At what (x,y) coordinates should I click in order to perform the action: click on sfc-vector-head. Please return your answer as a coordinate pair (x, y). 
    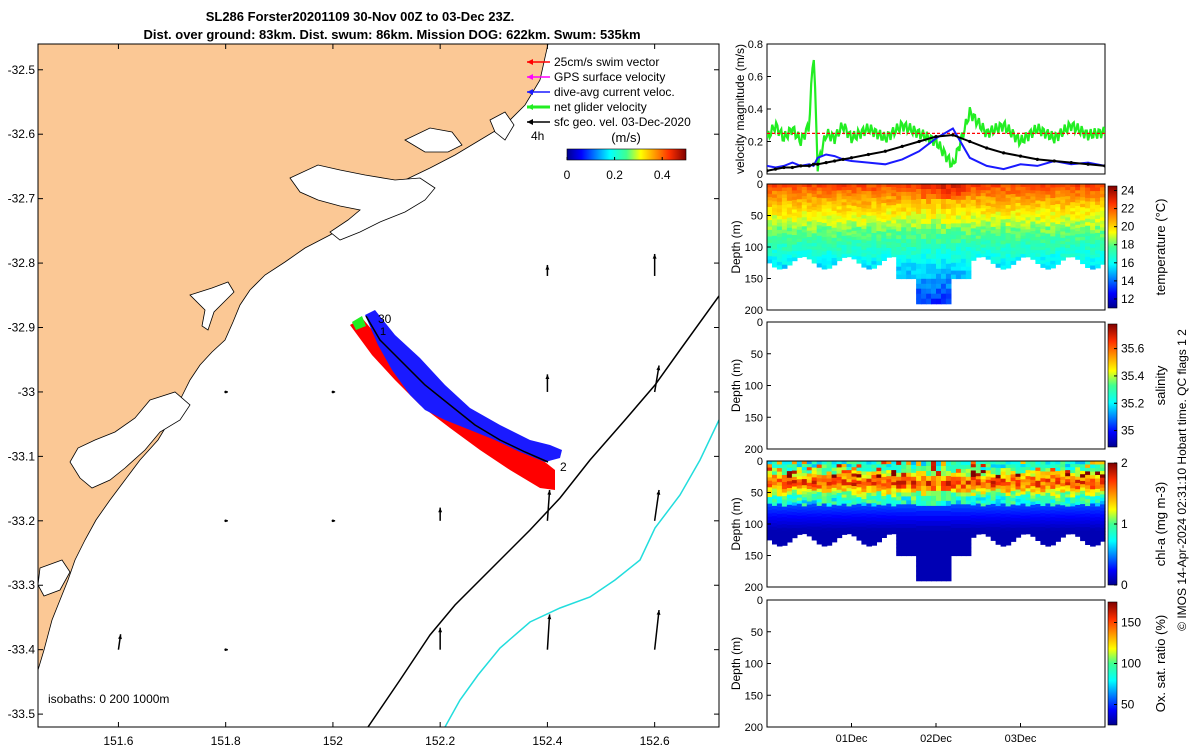
    Looking at the image, I should click on (440, 510).